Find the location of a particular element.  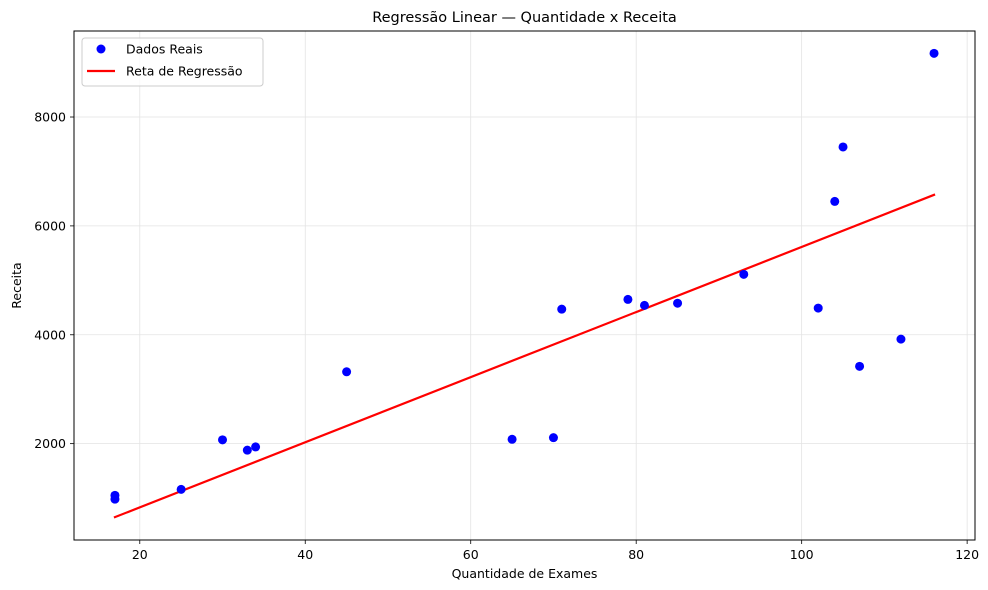

x-tick-label: 20 is located at coordinates (140, 554).